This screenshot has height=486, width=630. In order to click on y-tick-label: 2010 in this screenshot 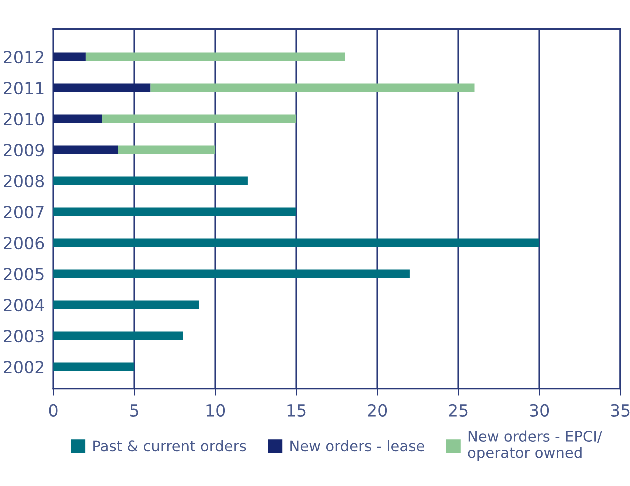, I will do `click(24, 119)`.